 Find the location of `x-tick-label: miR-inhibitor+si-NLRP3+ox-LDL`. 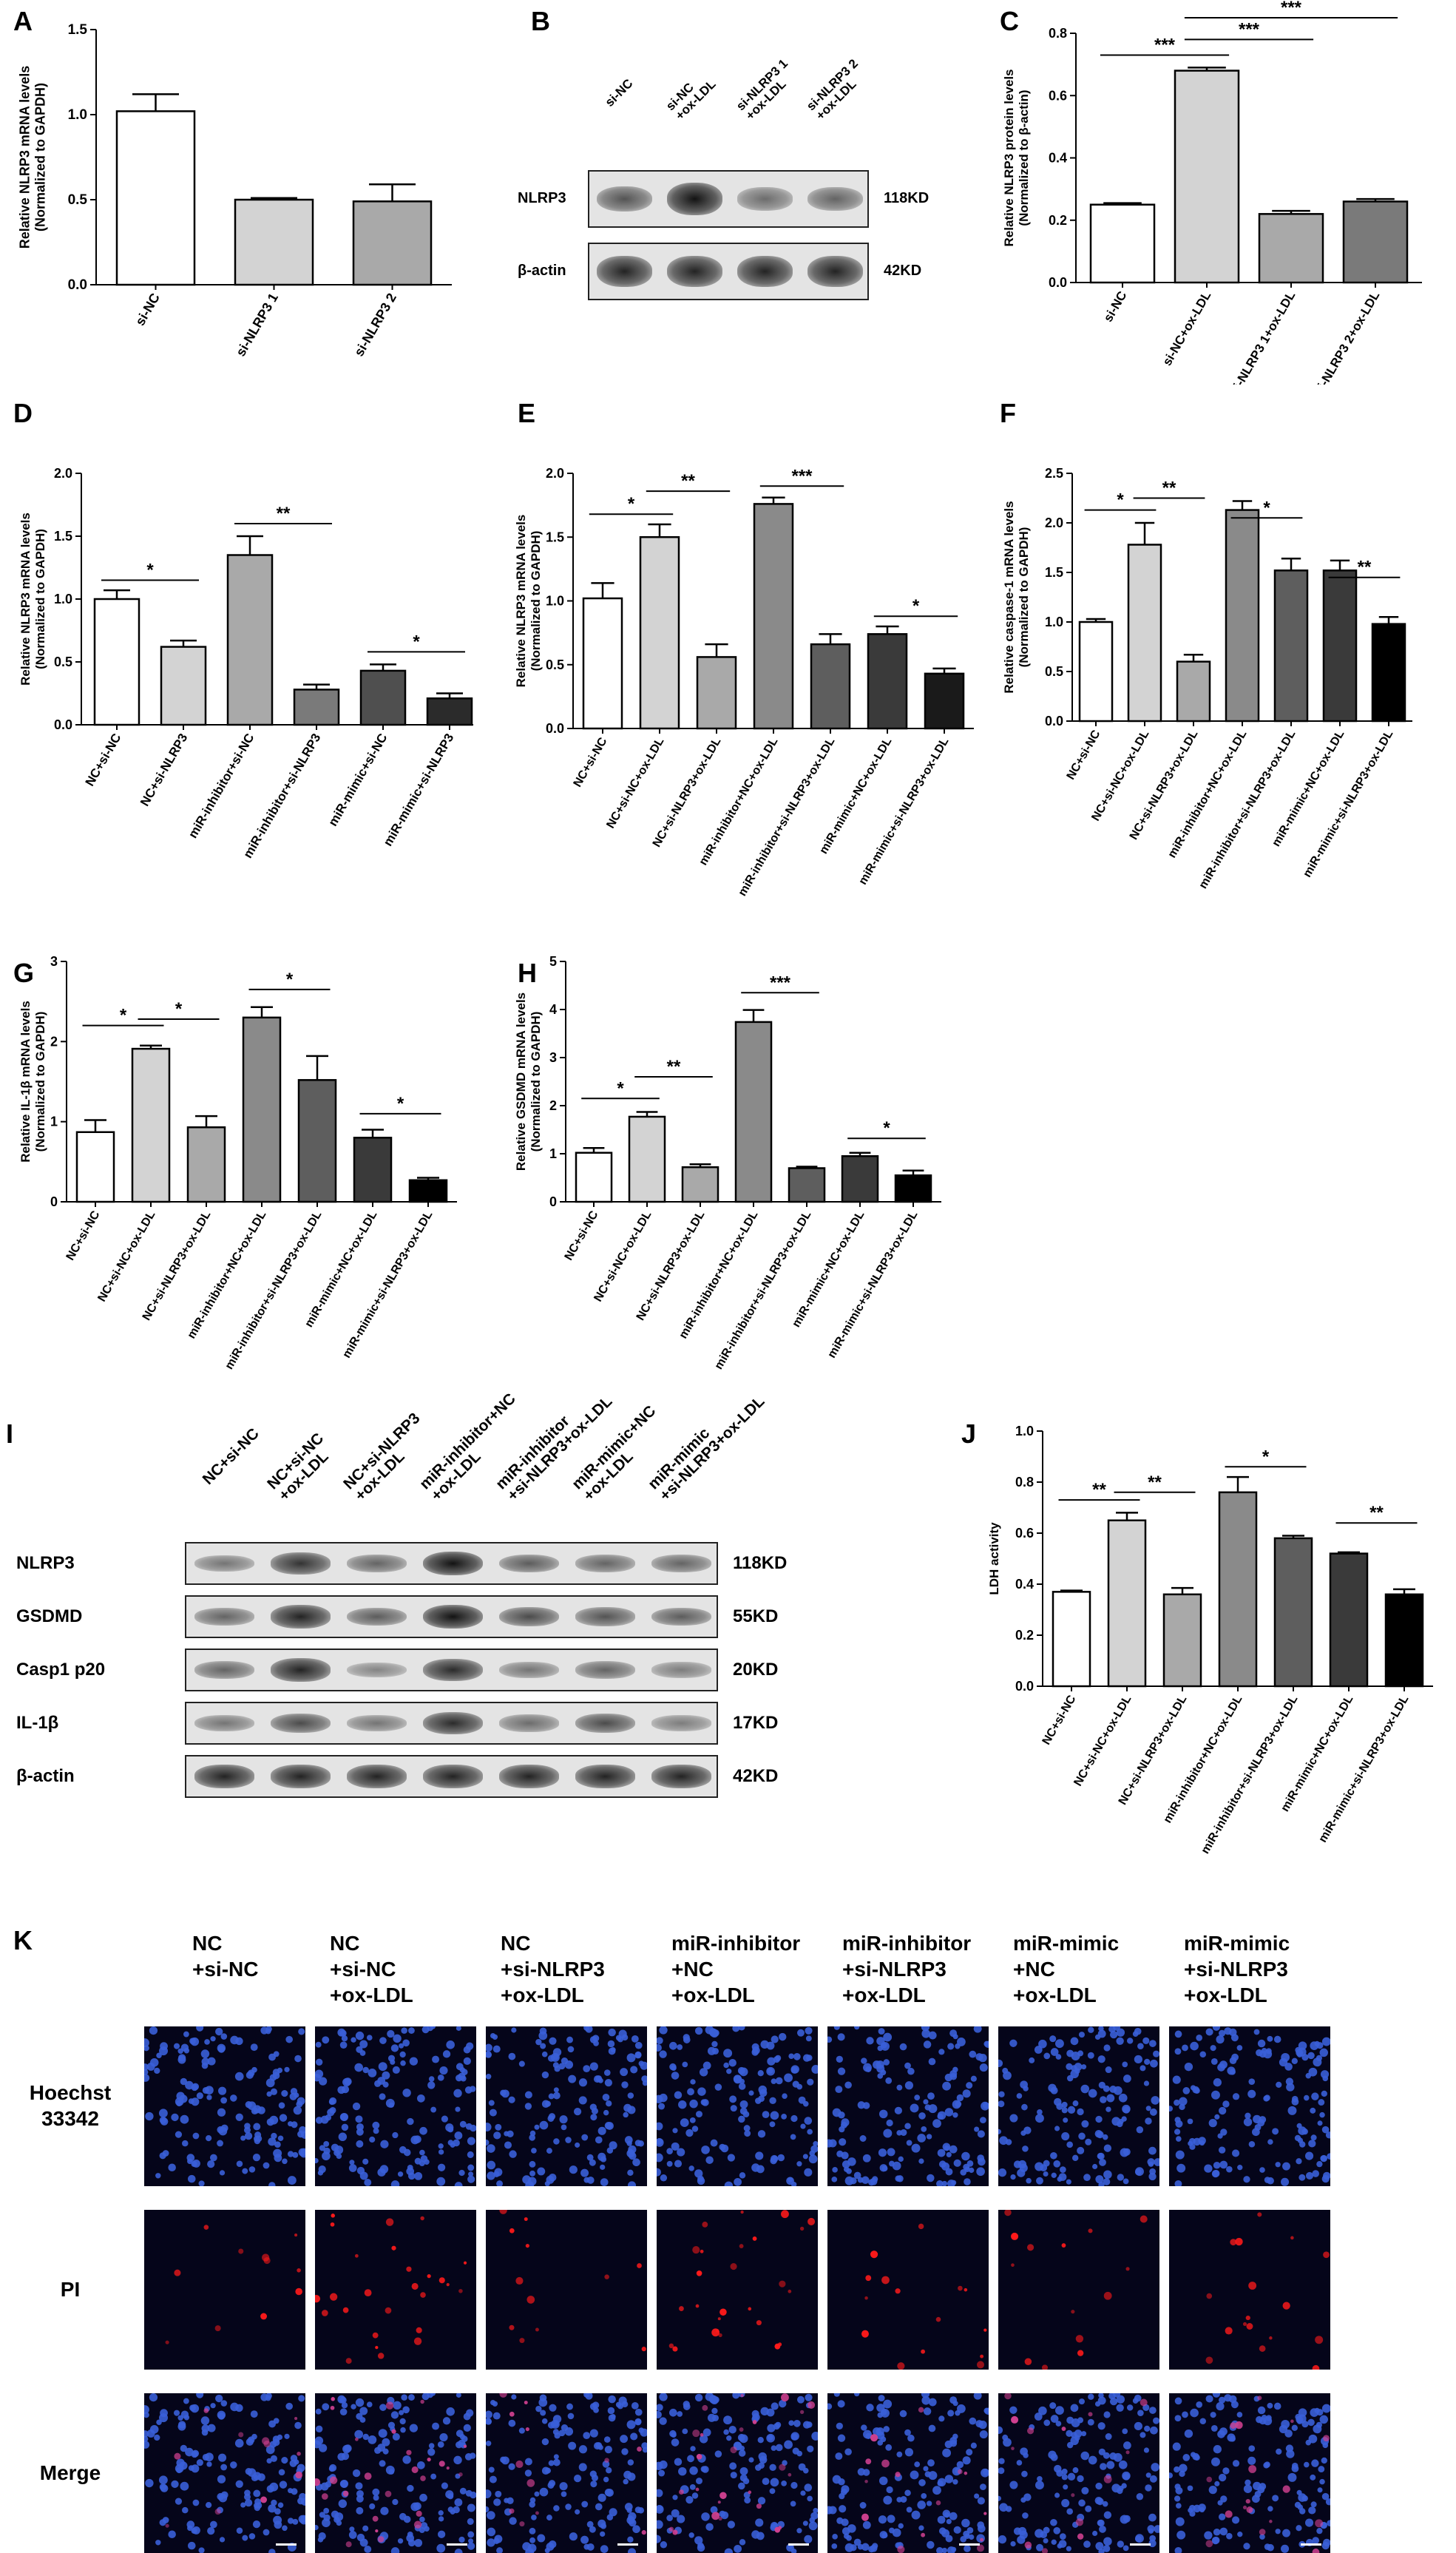

x-tick-label: miR-inhibitor+si-NLRP3+ox-LDL is located at coordinates (1250, 1775).